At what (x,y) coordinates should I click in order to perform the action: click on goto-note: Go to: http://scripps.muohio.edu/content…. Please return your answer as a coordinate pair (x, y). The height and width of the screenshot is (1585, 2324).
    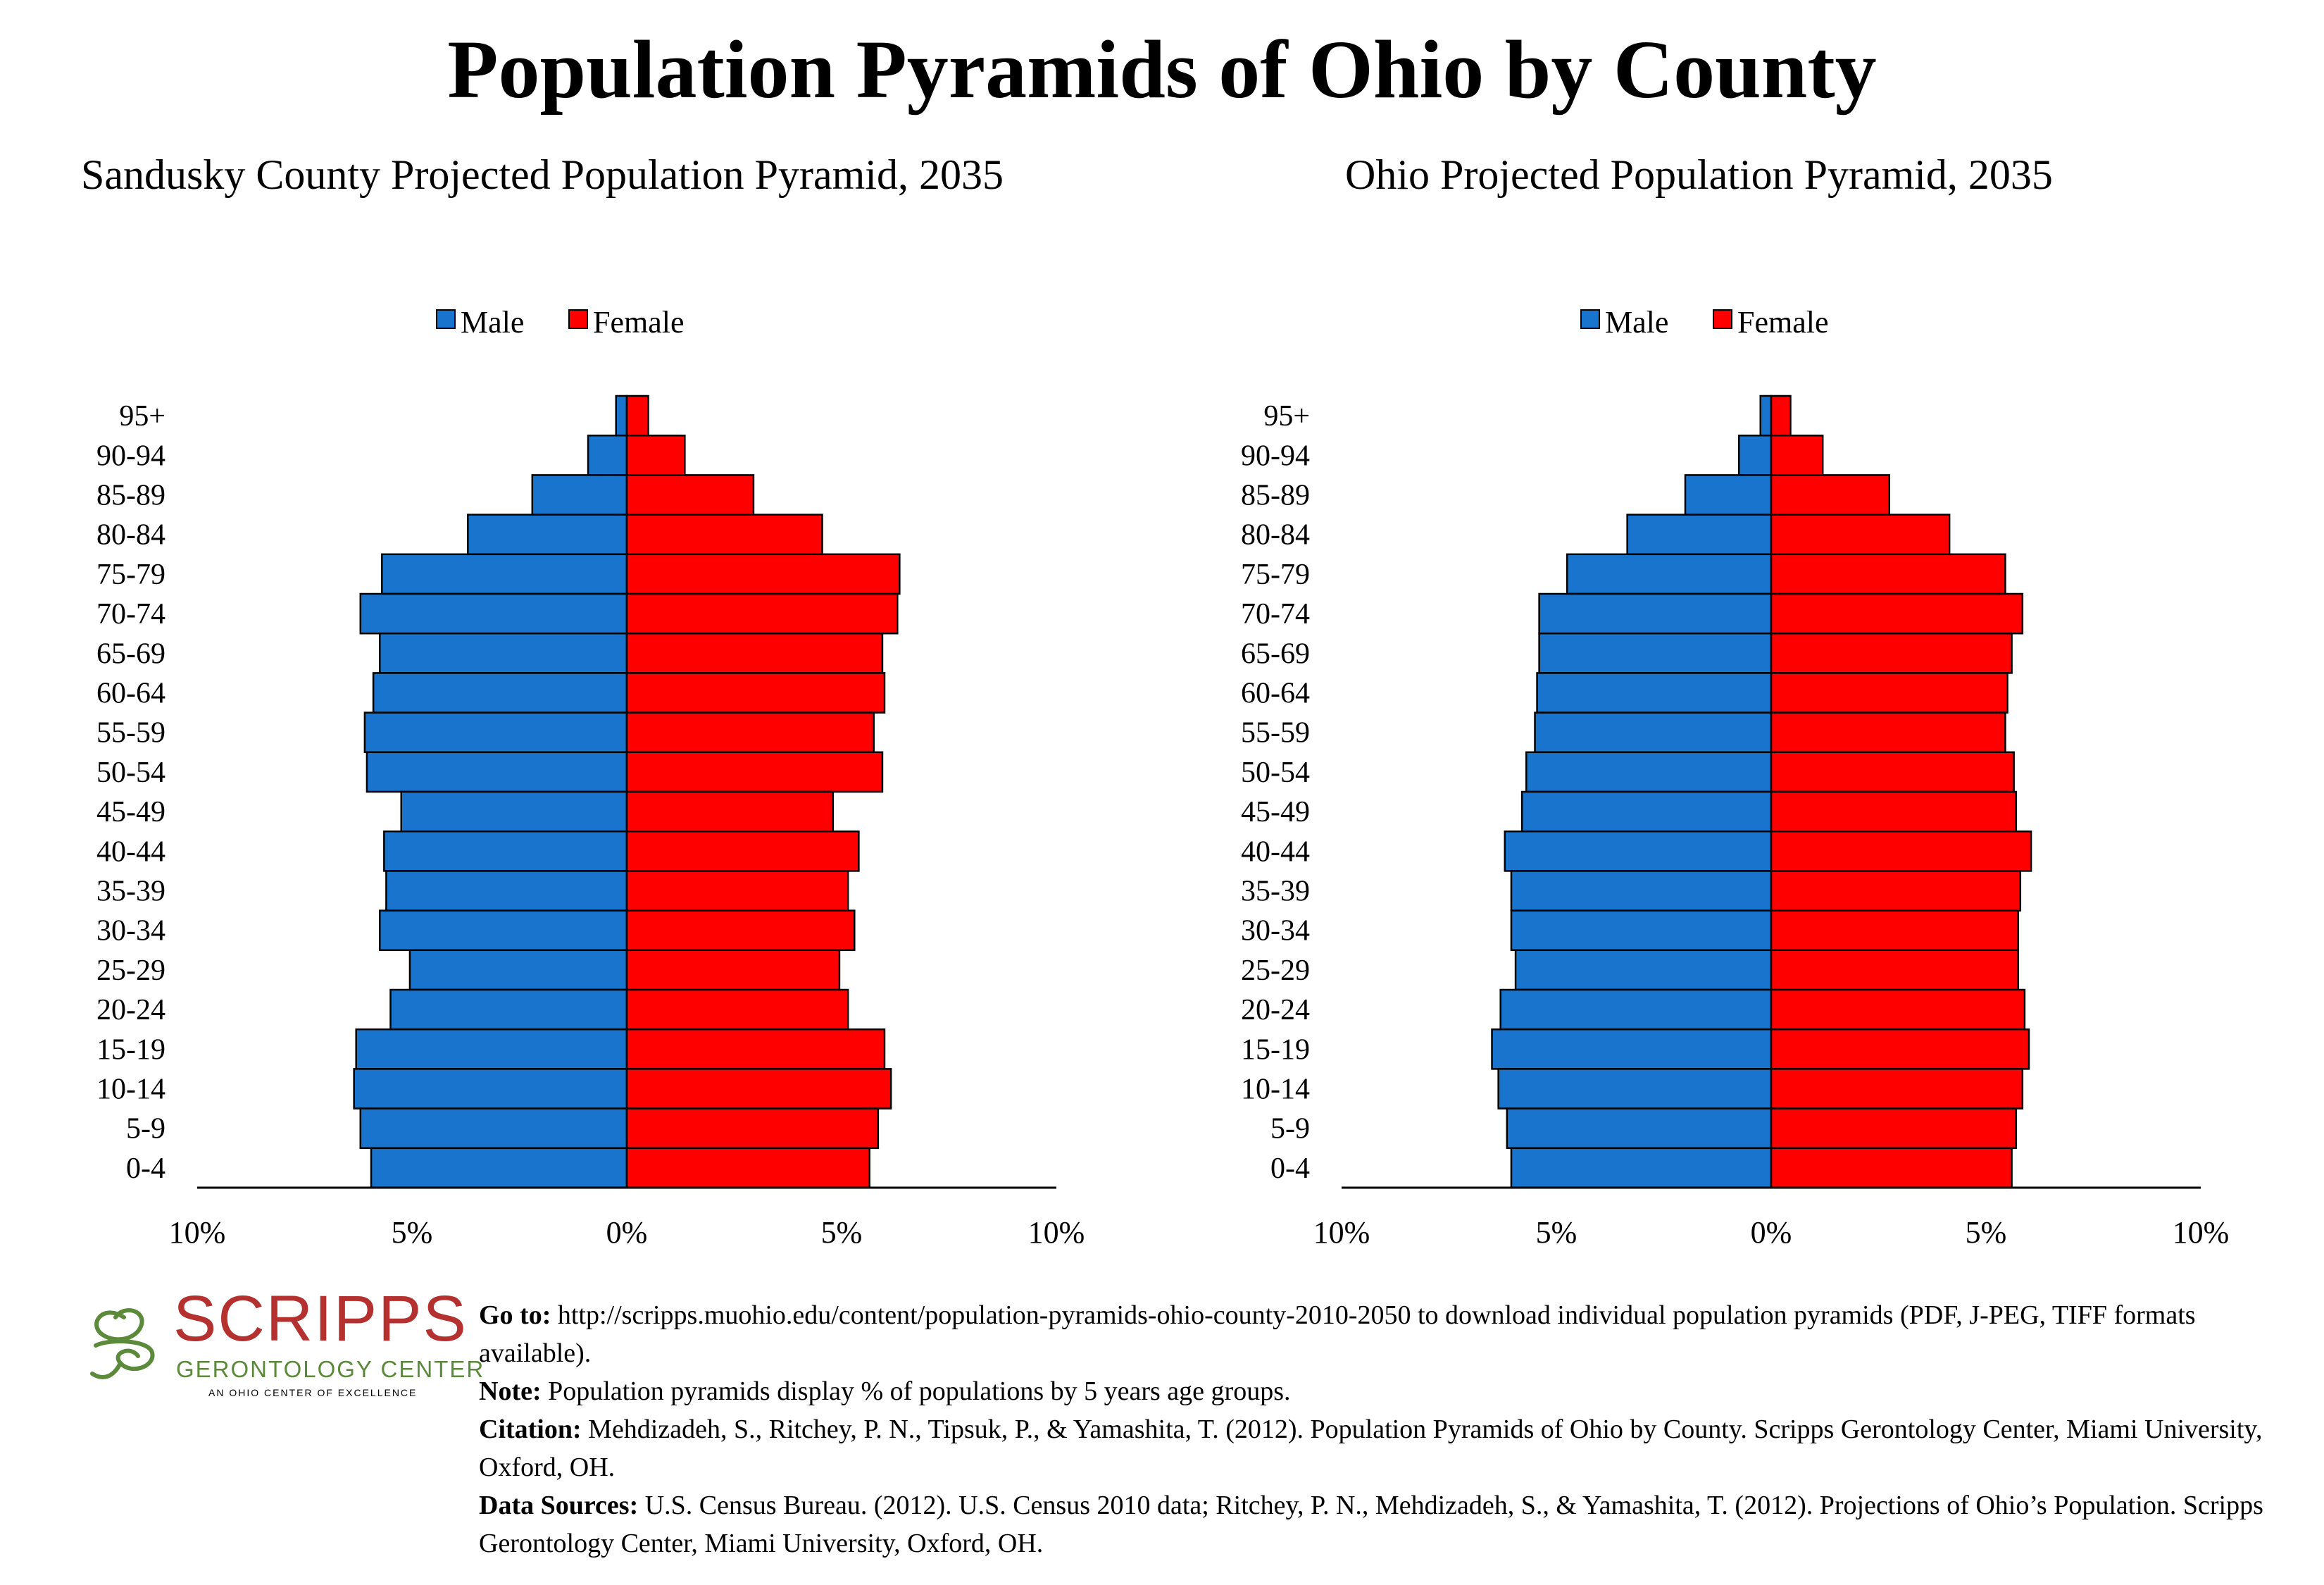
    Looking at the image, I should click on (1394, 1334).